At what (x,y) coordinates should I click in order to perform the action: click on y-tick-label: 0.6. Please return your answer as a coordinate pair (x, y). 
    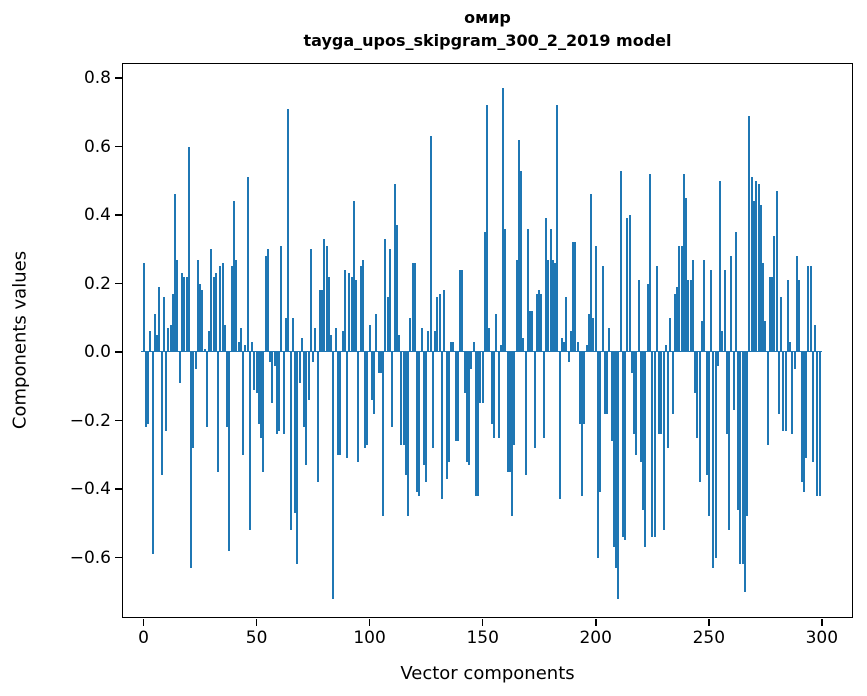
    Looking at the image, I should click on (97, 146).